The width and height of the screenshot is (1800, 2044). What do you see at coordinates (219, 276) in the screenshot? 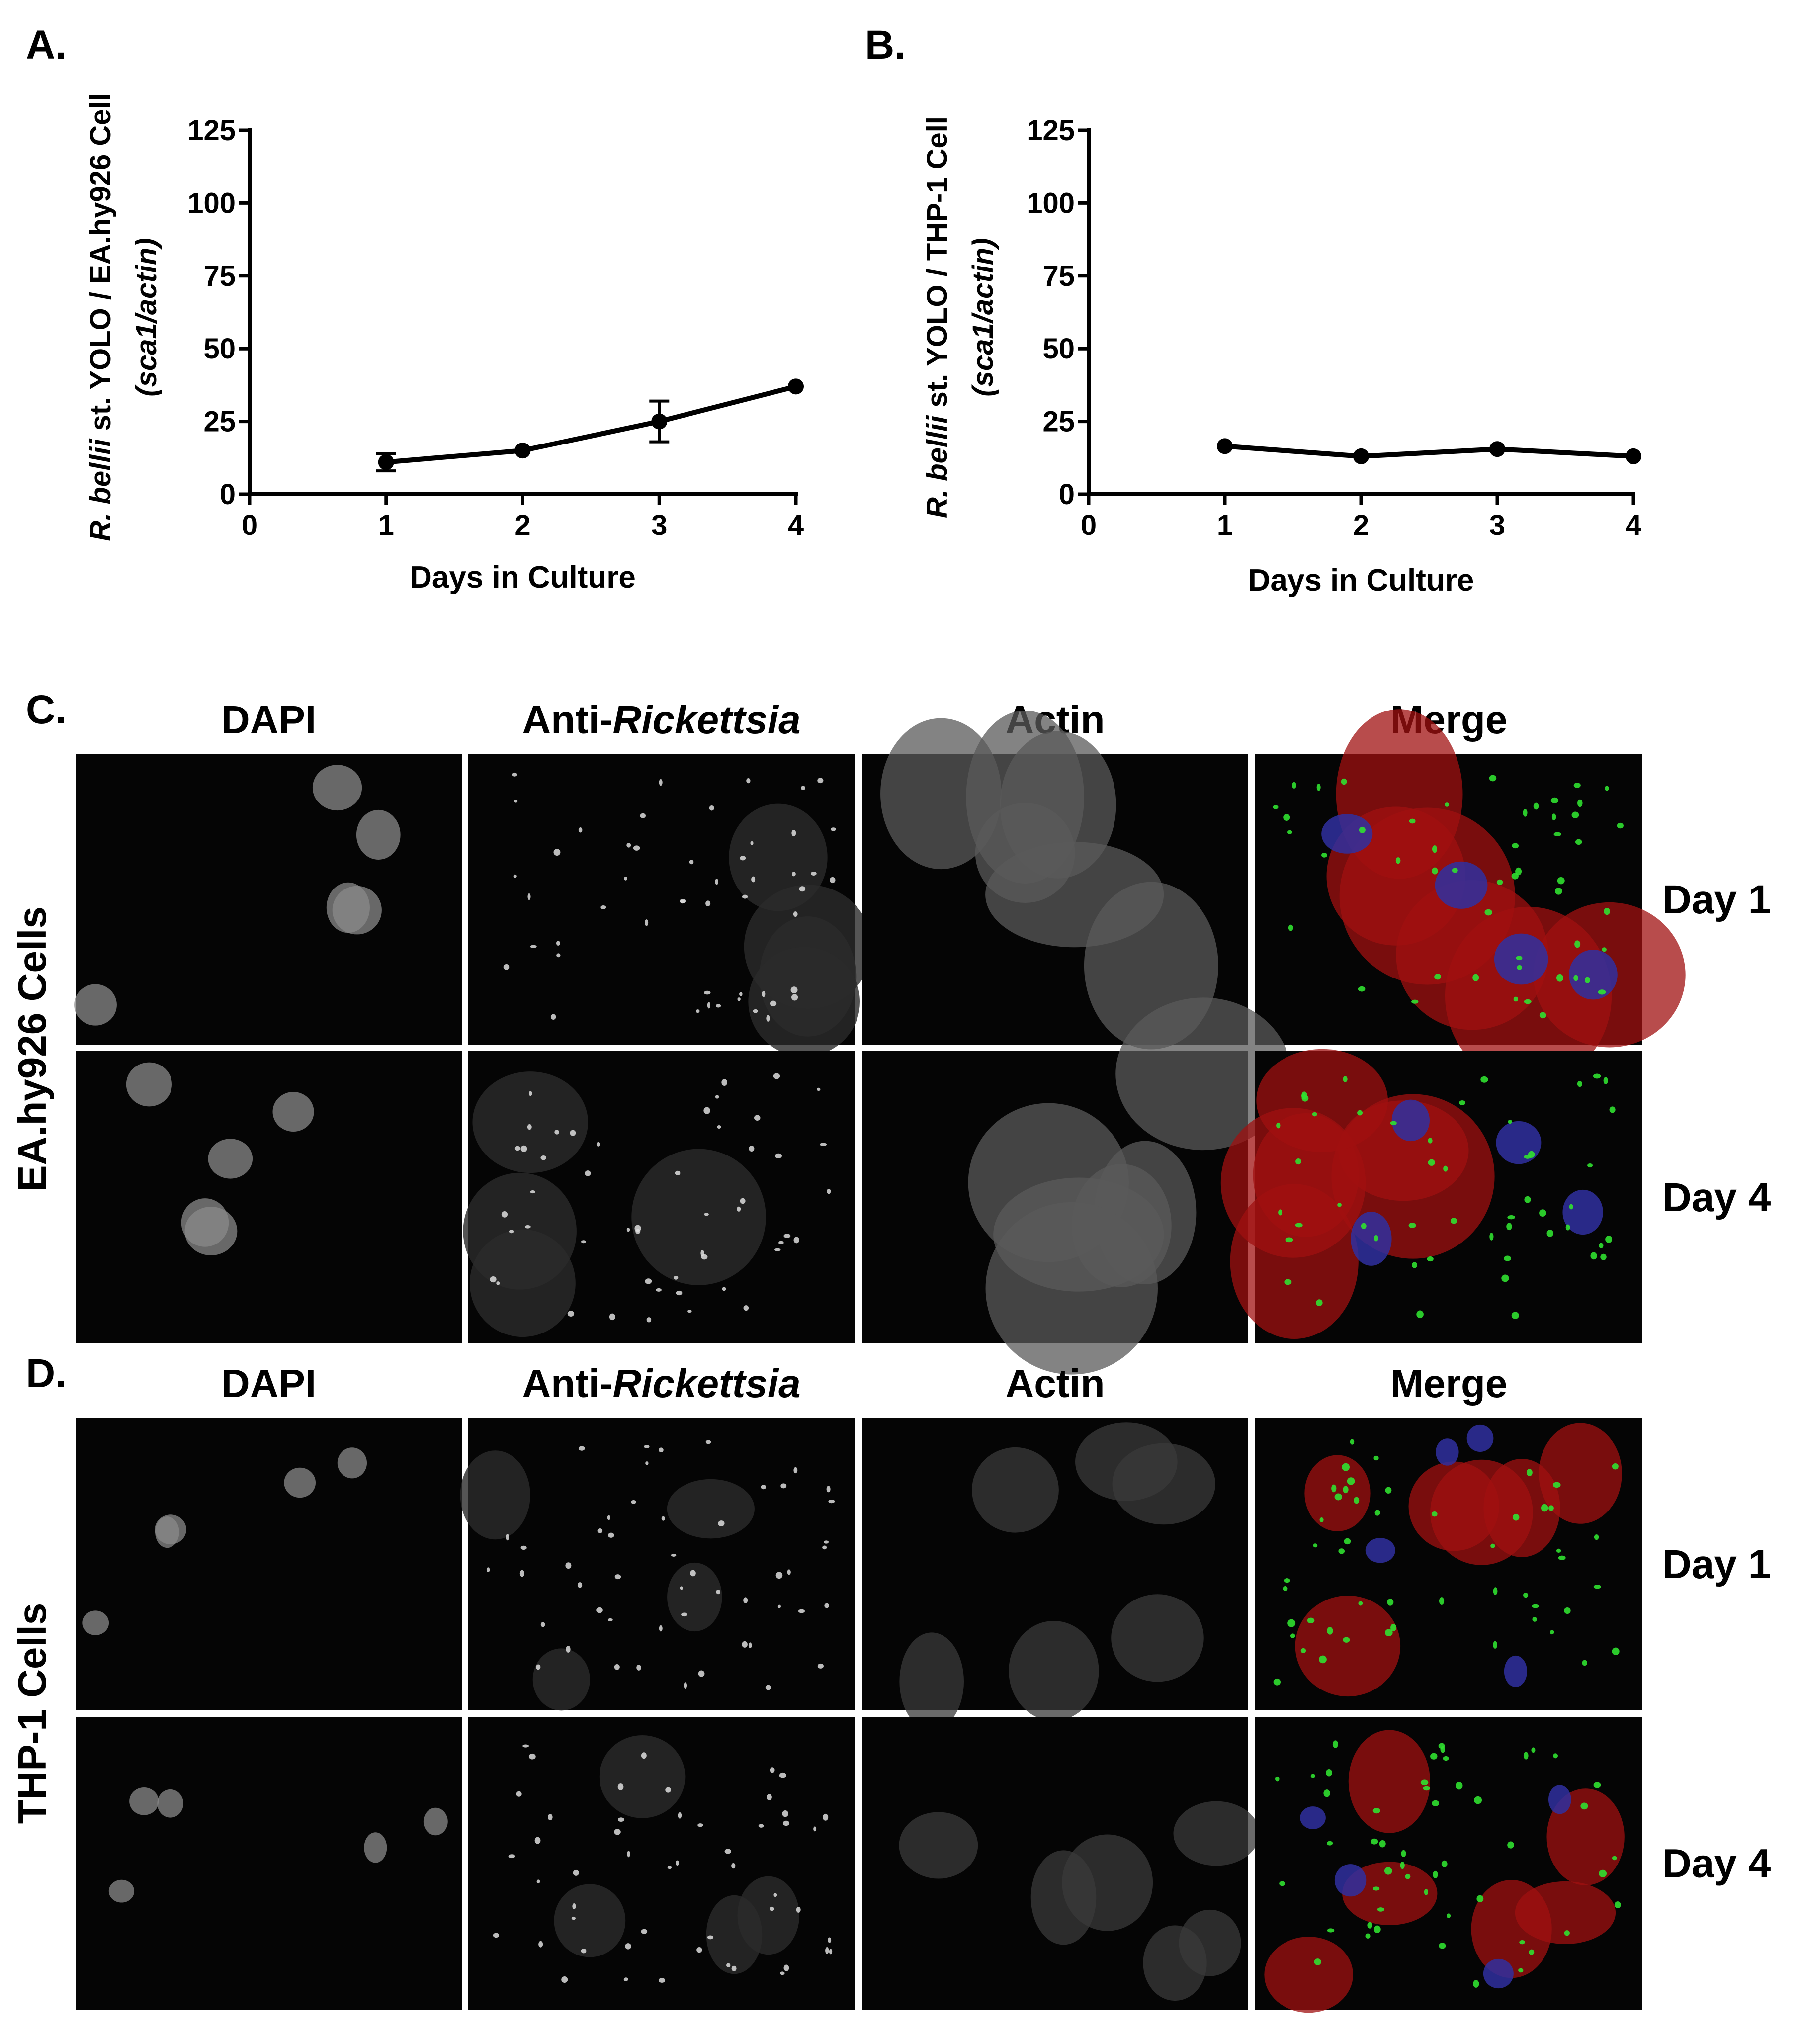
I see `y-tick-label: 75` at bounding box center [219, 276].